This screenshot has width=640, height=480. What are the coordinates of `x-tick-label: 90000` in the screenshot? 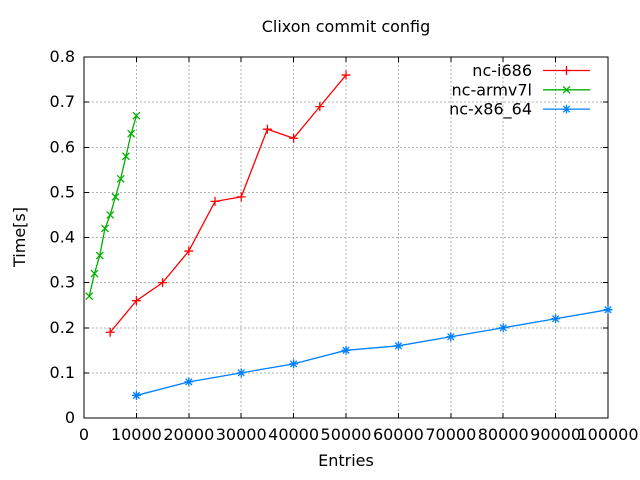 It's located at (555, 434).